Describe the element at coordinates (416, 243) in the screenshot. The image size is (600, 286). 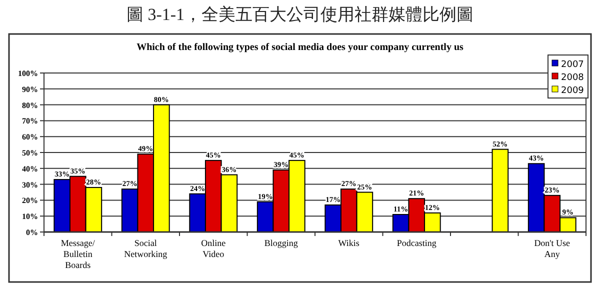
I see `x-tick-label: Podcasting` at that location.